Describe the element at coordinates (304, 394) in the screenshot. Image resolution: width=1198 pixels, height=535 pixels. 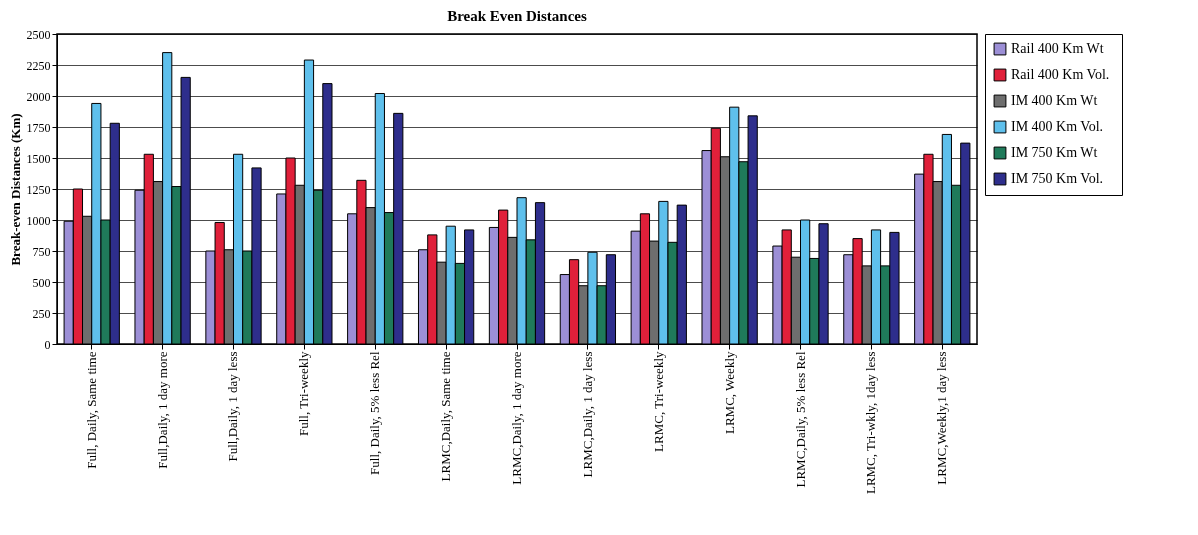
I see `x-tick-label: Full, Tri-weekly` at that location.